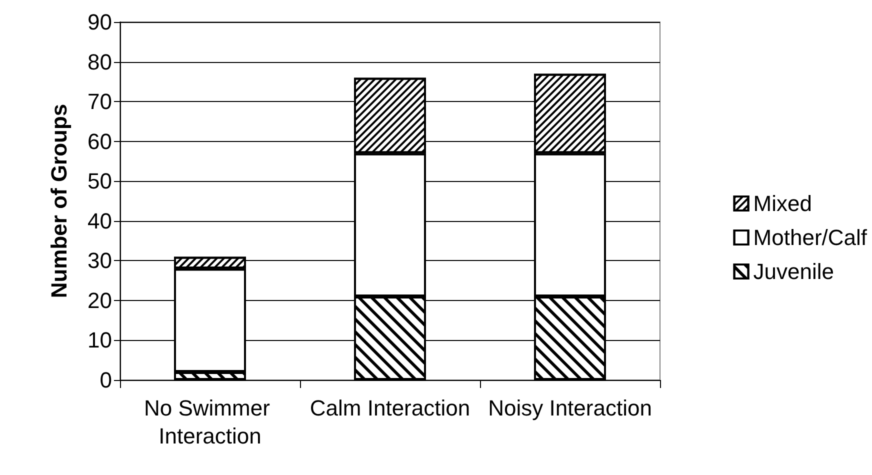  What do you see at coordinates (782, 203) in the screenshot?
I see `legend-label: Mixed` at bounding box center [782, 203].